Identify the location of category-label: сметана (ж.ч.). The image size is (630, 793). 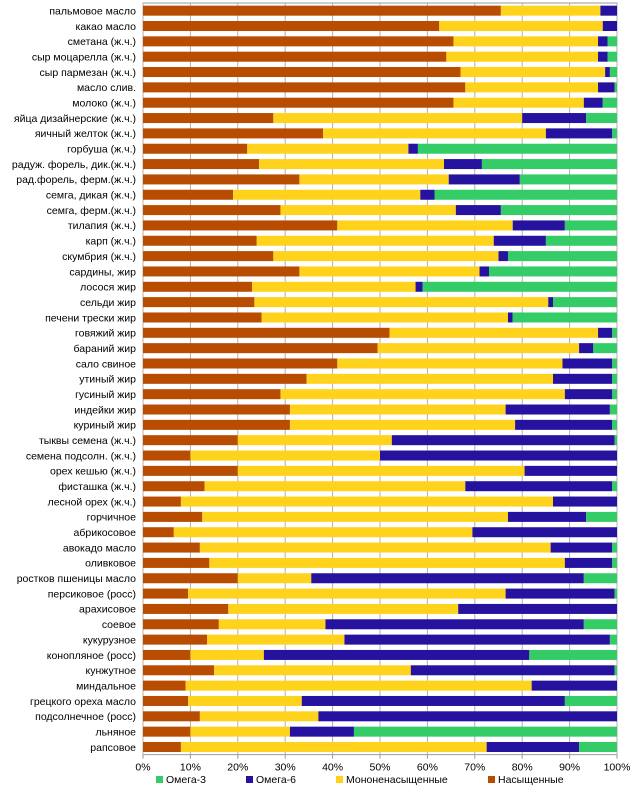
(102, 42).